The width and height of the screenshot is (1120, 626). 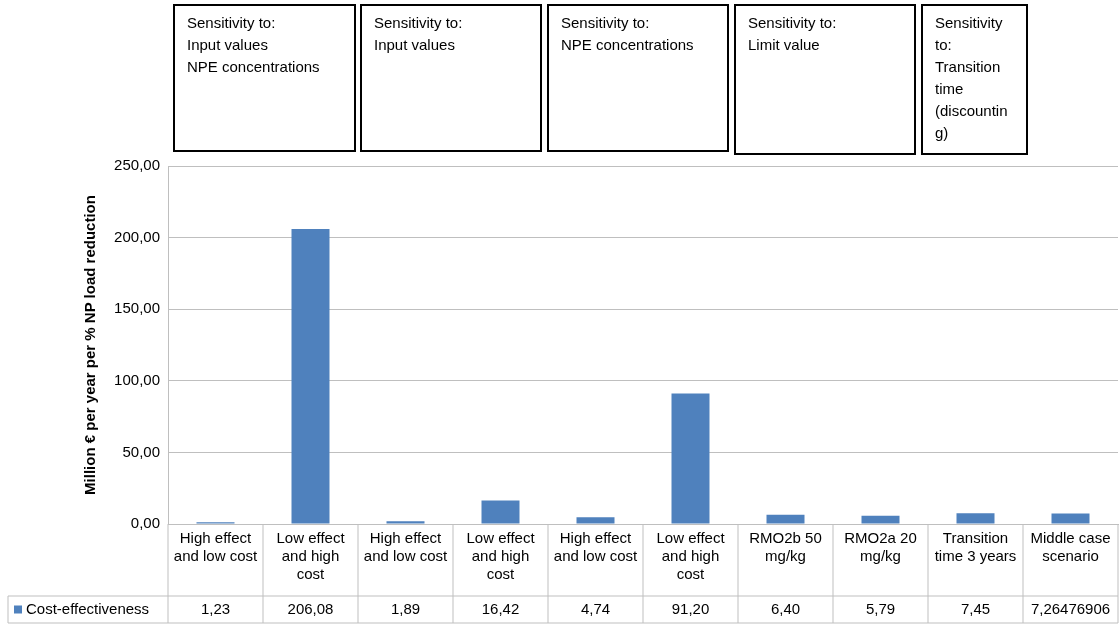 What do you see at coordinates (264, 78) in the screenshot?
I see `text: Sensitivity to: Input values NPE concentrations` at bounding box center [264, 78].